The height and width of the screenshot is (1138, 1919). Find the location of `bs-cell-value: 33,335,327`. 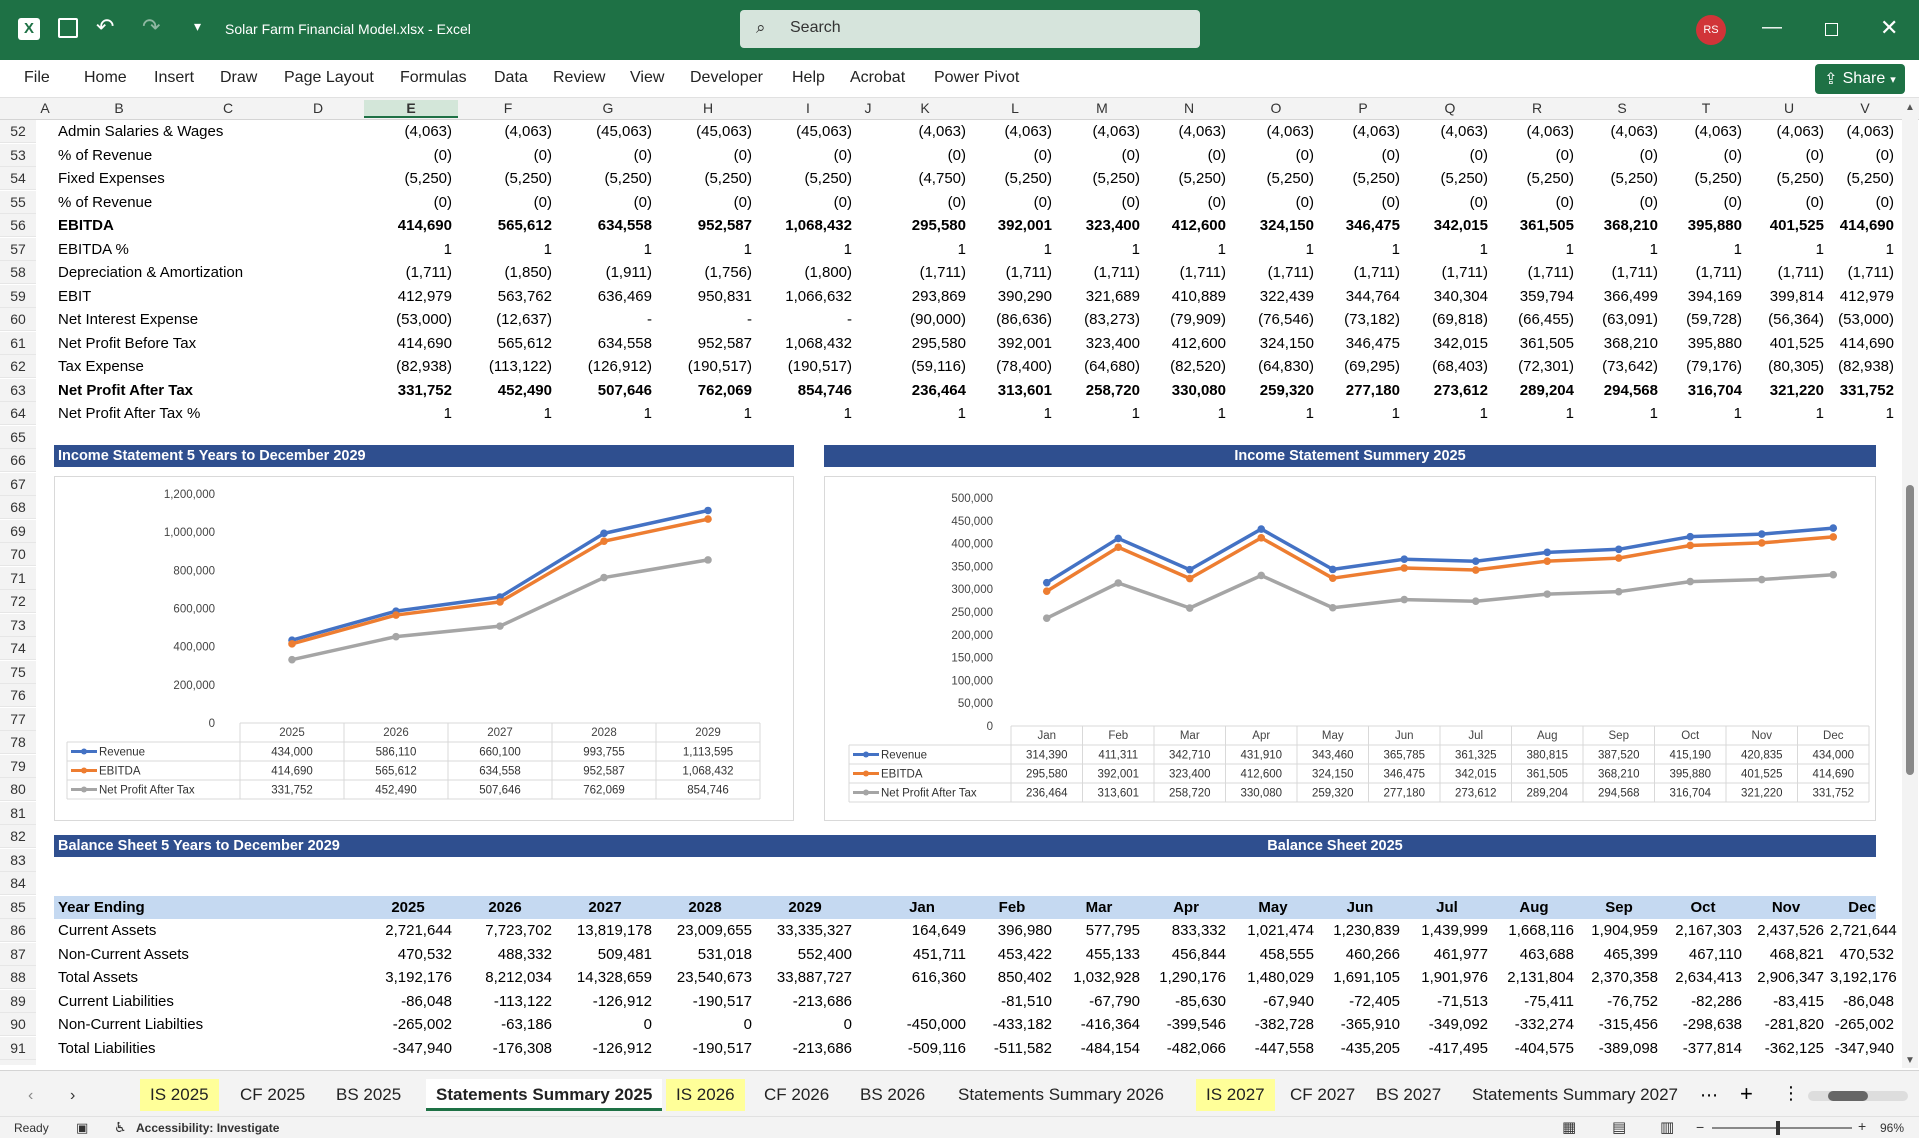

bs-cell-value: 33,335,327 is located at coordinates (814, 930).